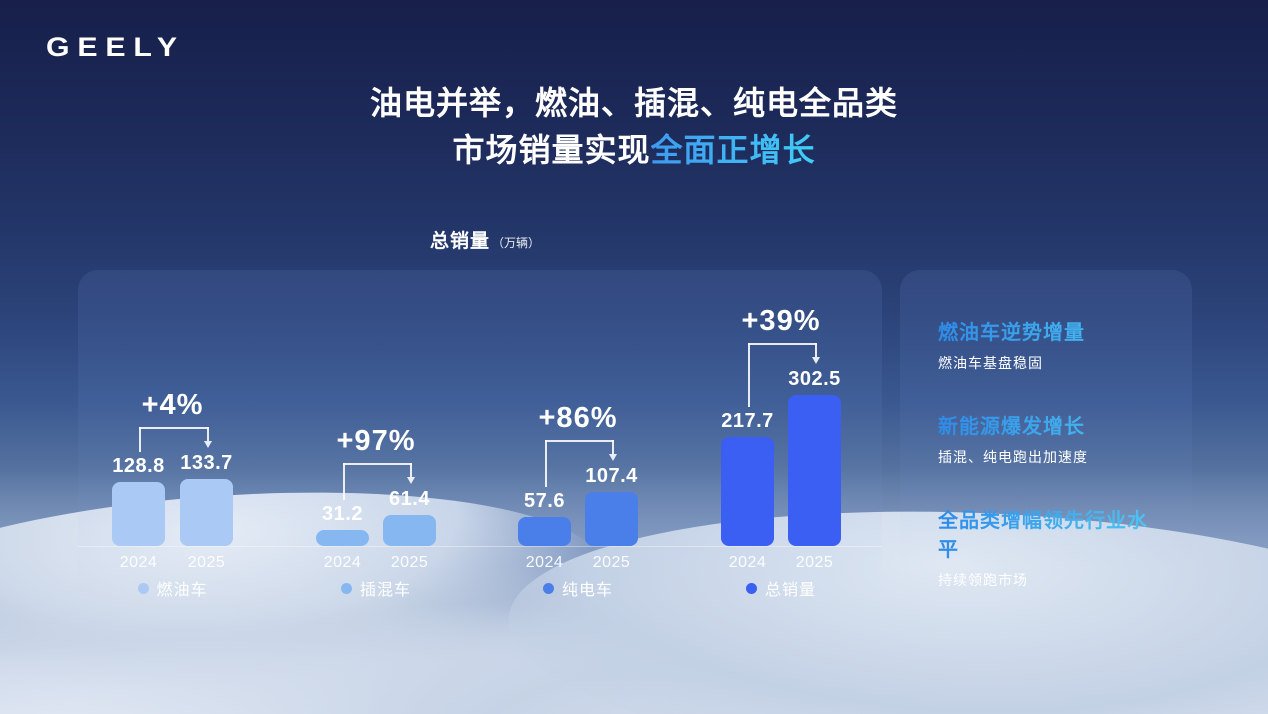 This screenshot has width=1268, height=714. I want to click on insight-fuel: 燃油车逆势增量 燃油车基盘稳固, so click(1050, 344).